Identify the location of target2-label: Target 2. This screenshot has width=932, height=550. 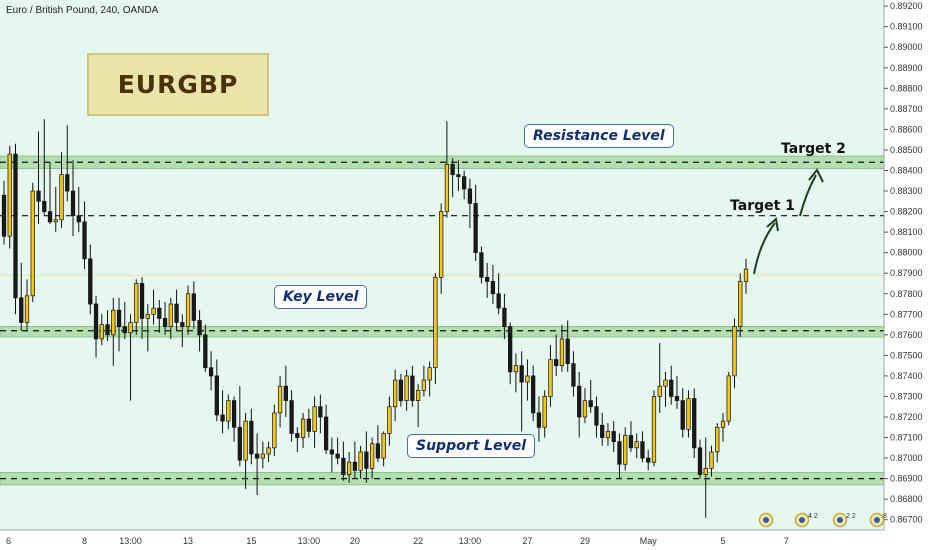
(813, 149).